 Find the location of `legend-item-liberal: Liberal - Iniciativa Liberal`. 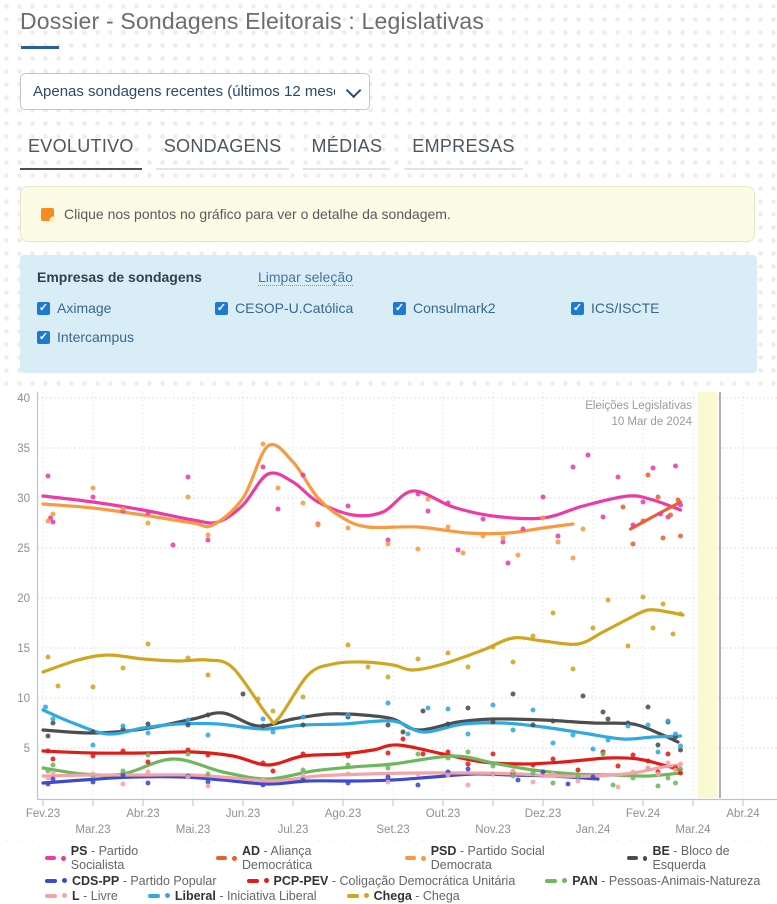

legend-item-liberal: Liberal - Iniciativa Liberal is located at coordinates (232, 896).